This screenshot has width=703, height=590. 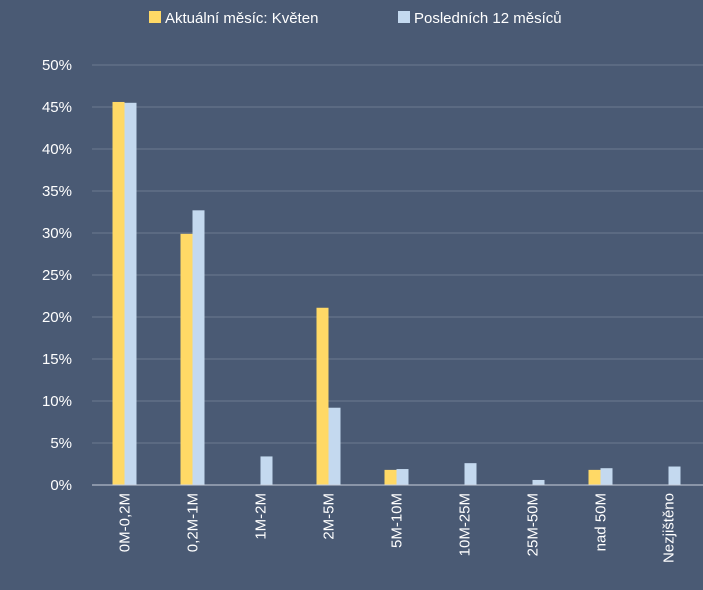 What do you see at coordinates (125, 522) in the screenshot?
I see `x-category-label: 0M-0,2M` at bounding box center [125, 522].